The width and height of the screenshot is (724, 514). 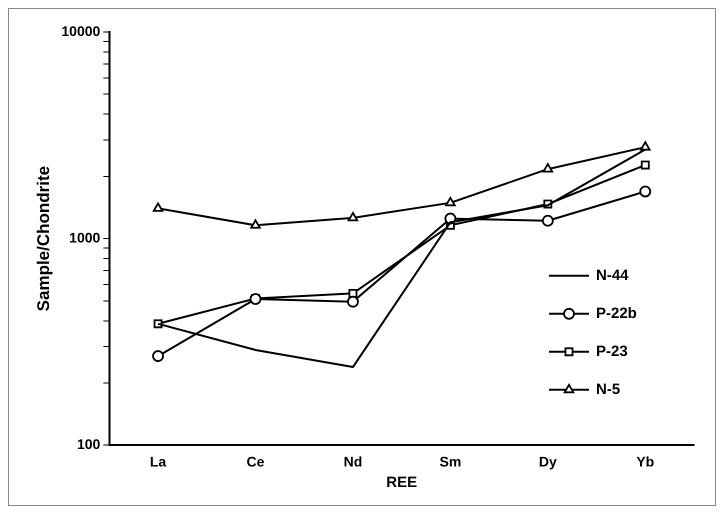 I want to click on legend-label: N-5, so click(x=608, y=389).